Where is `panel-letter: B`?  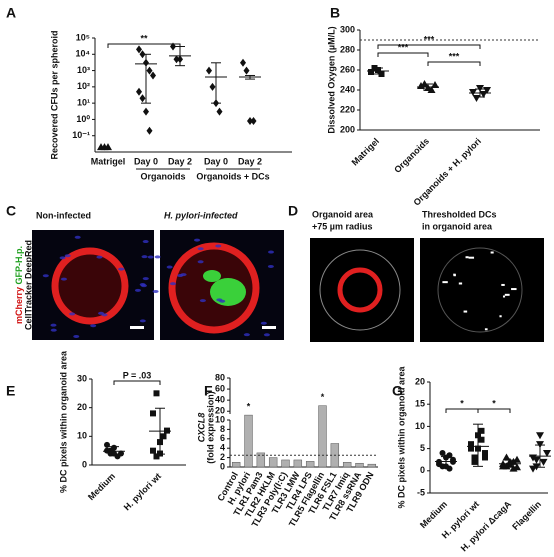 panel-letter: B is located at coordinates (335, 13).